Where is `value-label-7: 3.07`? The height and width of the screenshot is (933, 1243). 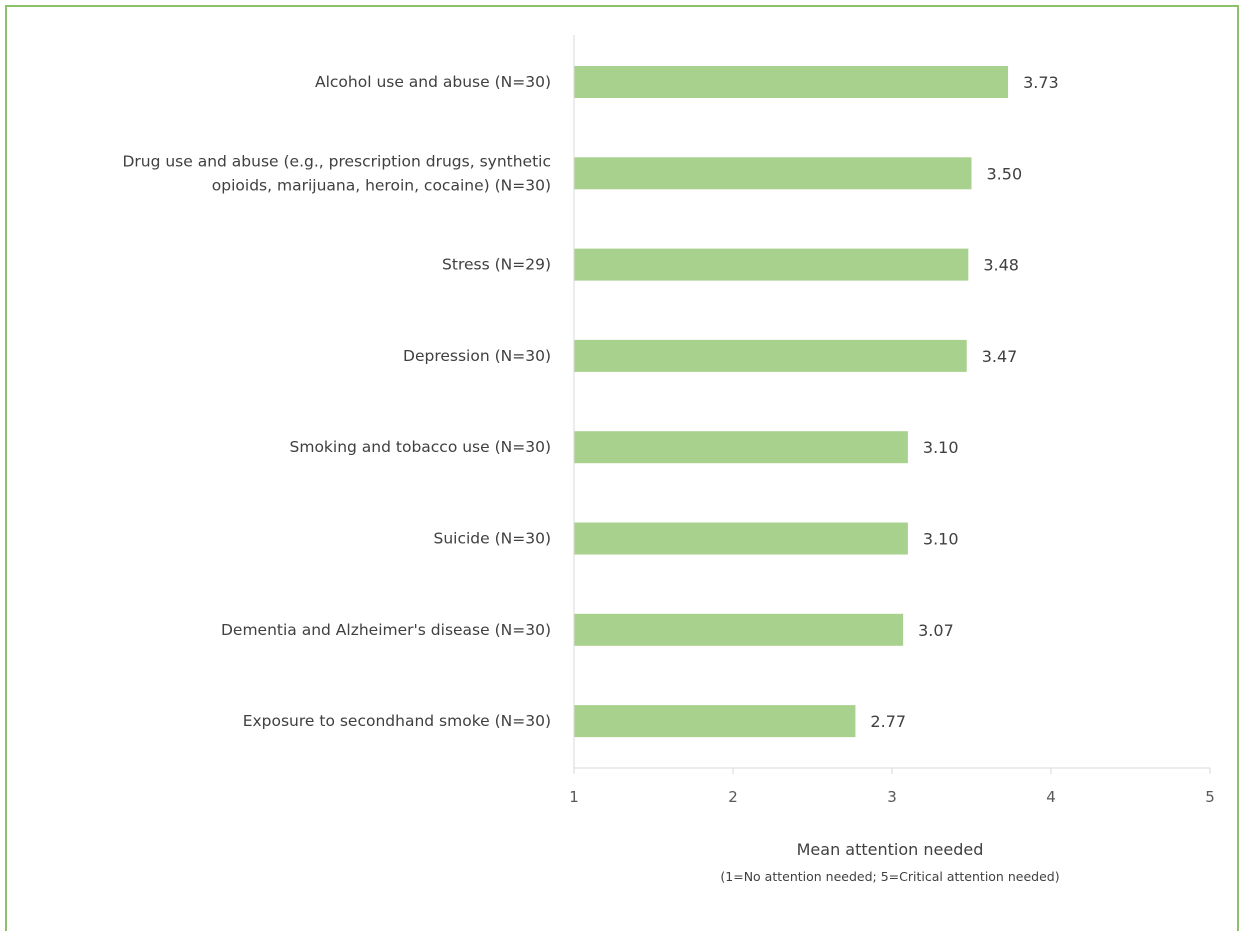
value-label-7: 3.07 is located at coordinates (936, 630).